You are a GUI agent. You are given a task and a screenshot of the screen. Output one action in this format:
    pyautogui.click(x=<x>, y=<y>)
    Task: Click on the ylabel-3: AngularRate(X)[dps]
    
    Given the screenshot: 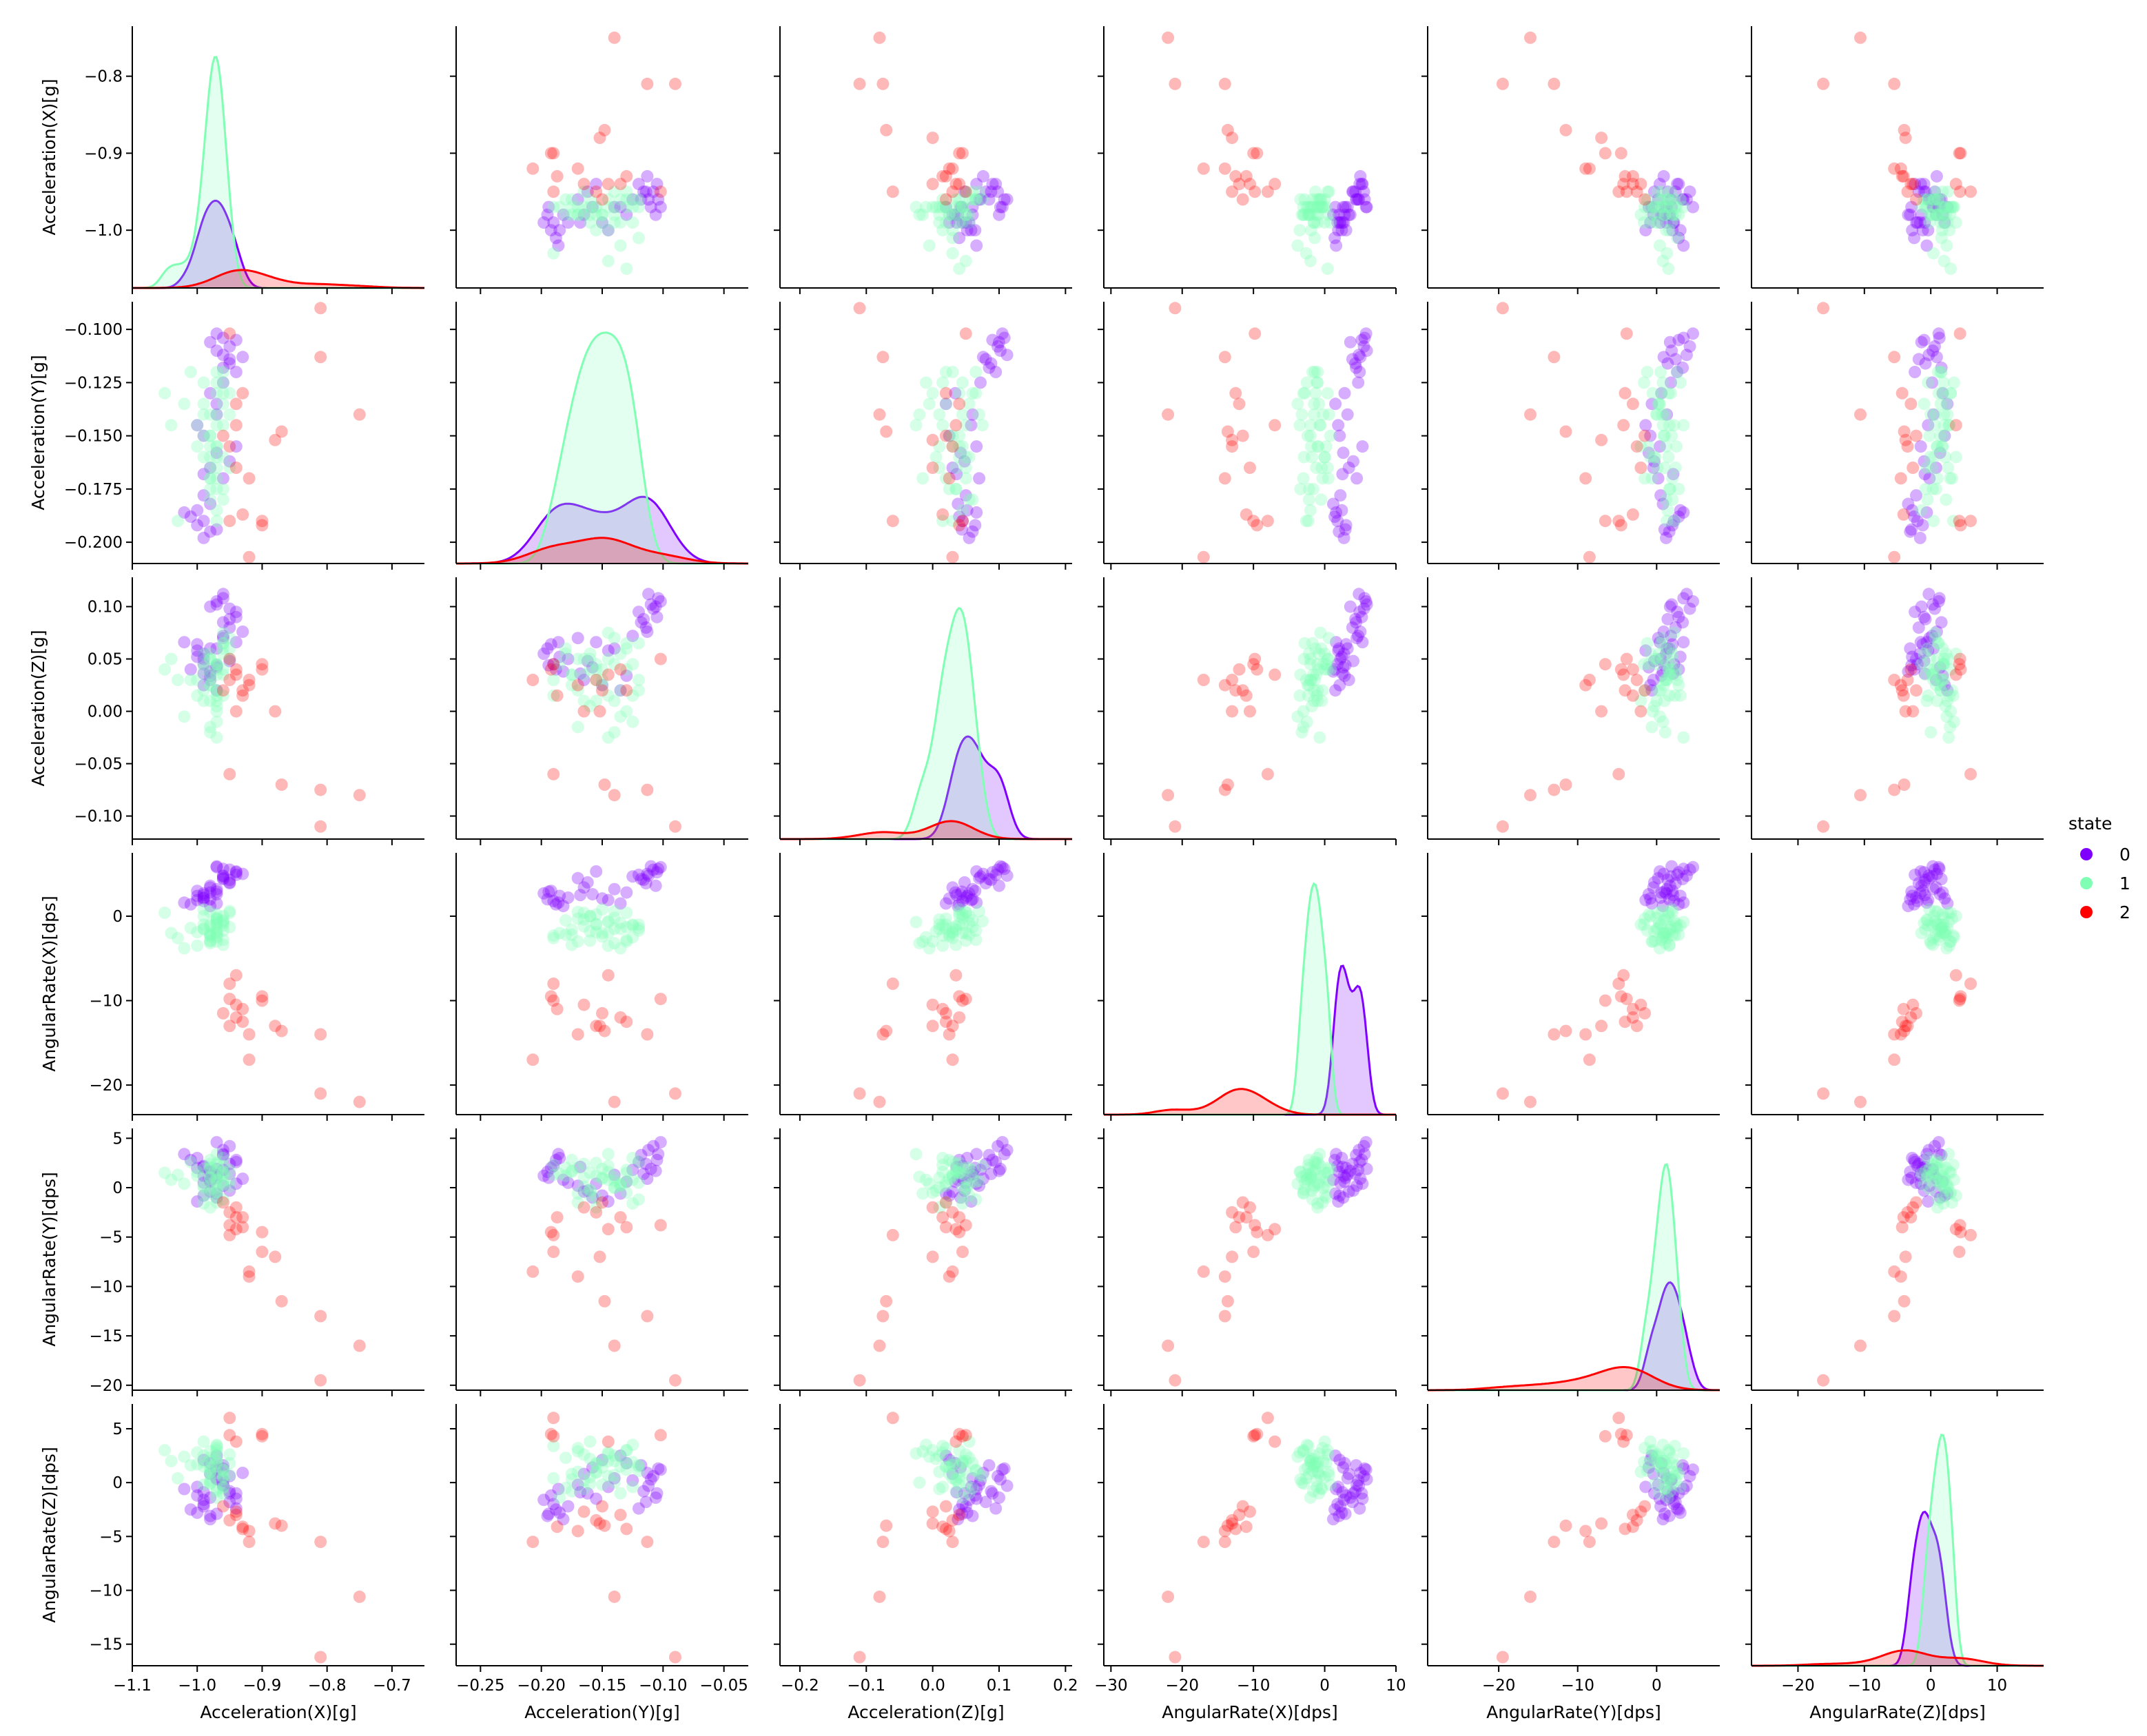 What is the action you would take?
    pyautogui.click(x=49, y=983)
    